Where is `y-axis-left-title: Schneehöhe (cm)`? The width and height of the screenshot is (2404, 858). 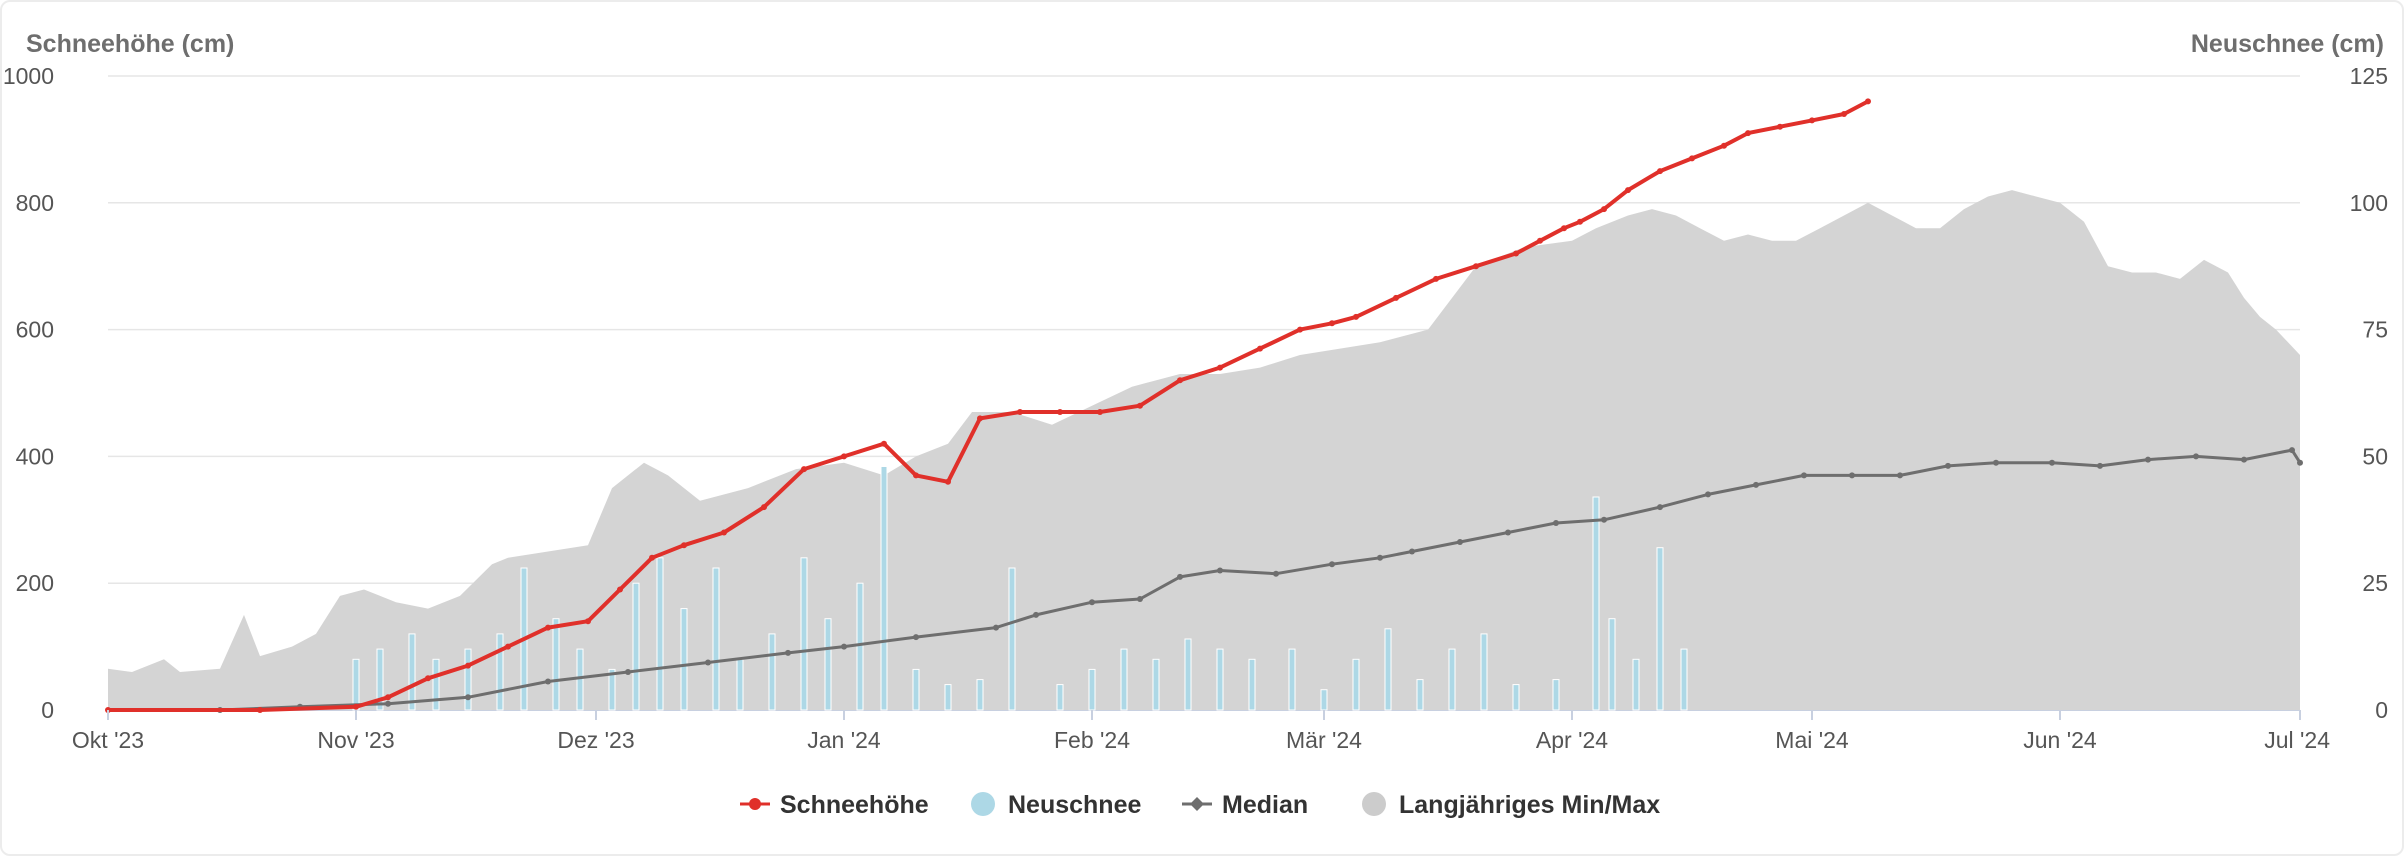
y-axis-left-title: Schneehöhe (cm) is located at coordinates (130, 44).